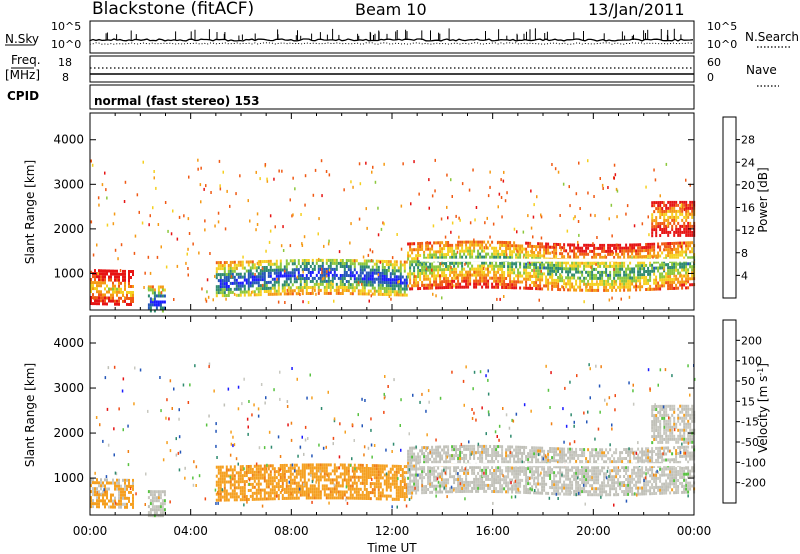 Image resolution: width=800 pixels, height=554 pixels. What do you see at coordinates (177, 101) in the screenshot?
I see `cpid-value: normal (fast stereo) 153` at bounding box center [177, 101].